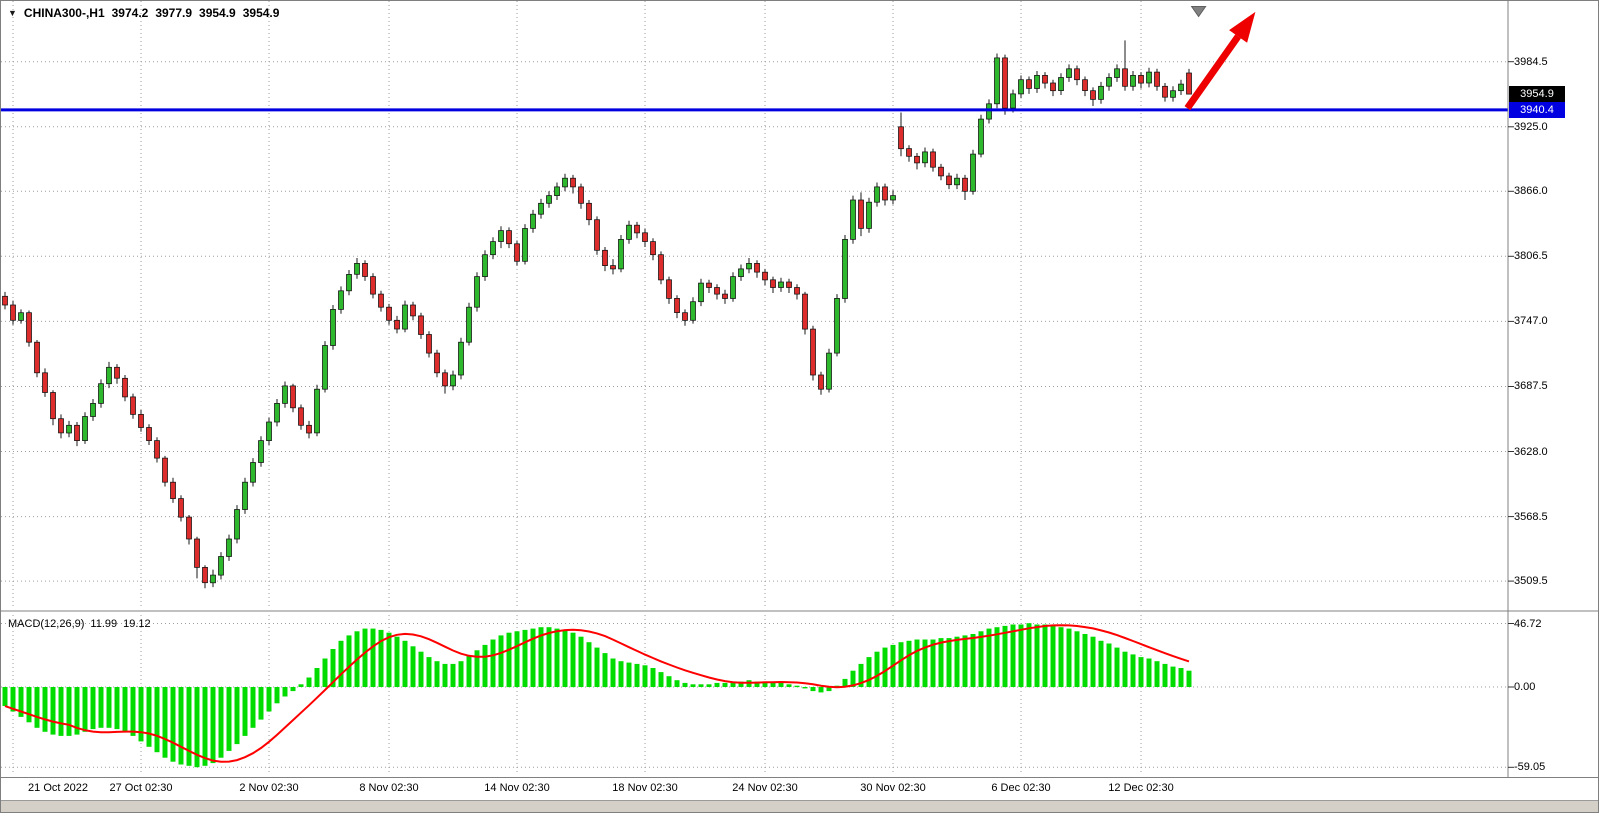  What do you see at coordinates (1021, 788) in the screenshot?
I see `time-axis-label: 6 Dec 02:30` at bounding box center [1021, 788].